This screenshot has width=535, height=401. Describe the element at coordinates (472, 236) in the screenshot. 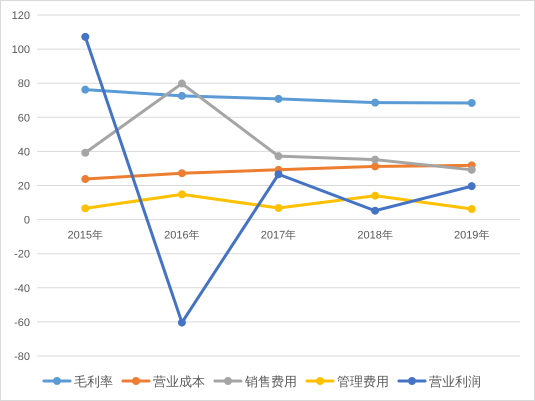

I see `x-tick-label: 2019年` at that location.